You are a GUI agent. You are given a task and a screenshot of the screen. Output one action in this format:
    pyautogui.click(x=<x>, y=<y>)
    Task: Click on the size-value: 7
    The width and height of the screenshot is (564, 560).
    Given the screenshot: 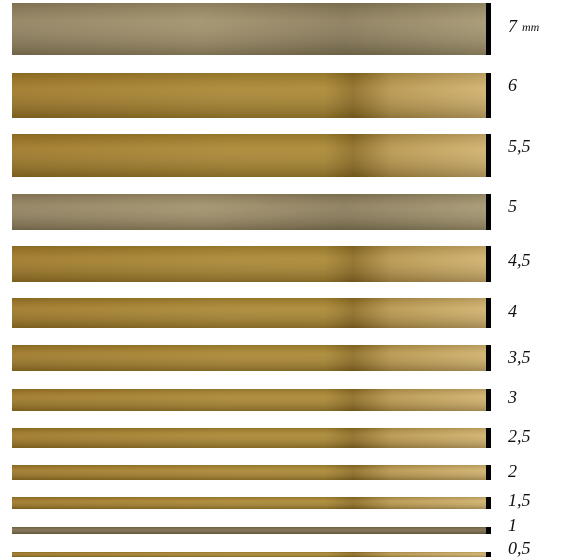 What is the action you would take?
    pyautogui.click(x=513, y=26)
    